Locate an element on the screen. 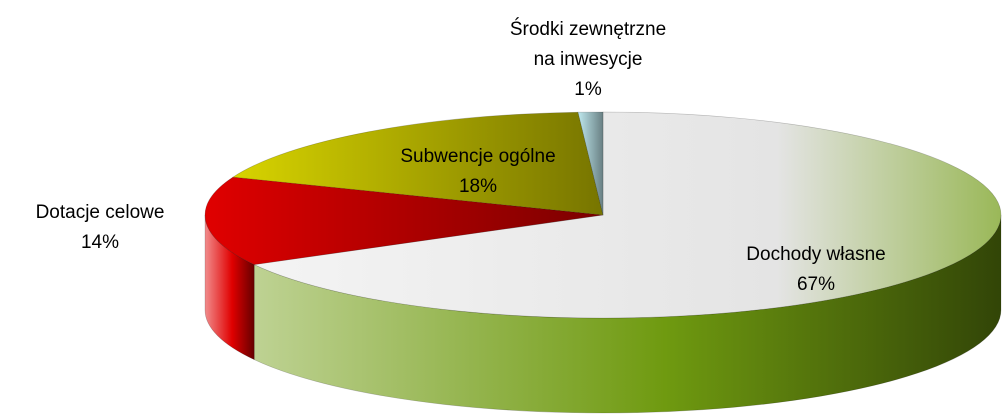  percent-label: 14% is located at coordinates (100, 242).